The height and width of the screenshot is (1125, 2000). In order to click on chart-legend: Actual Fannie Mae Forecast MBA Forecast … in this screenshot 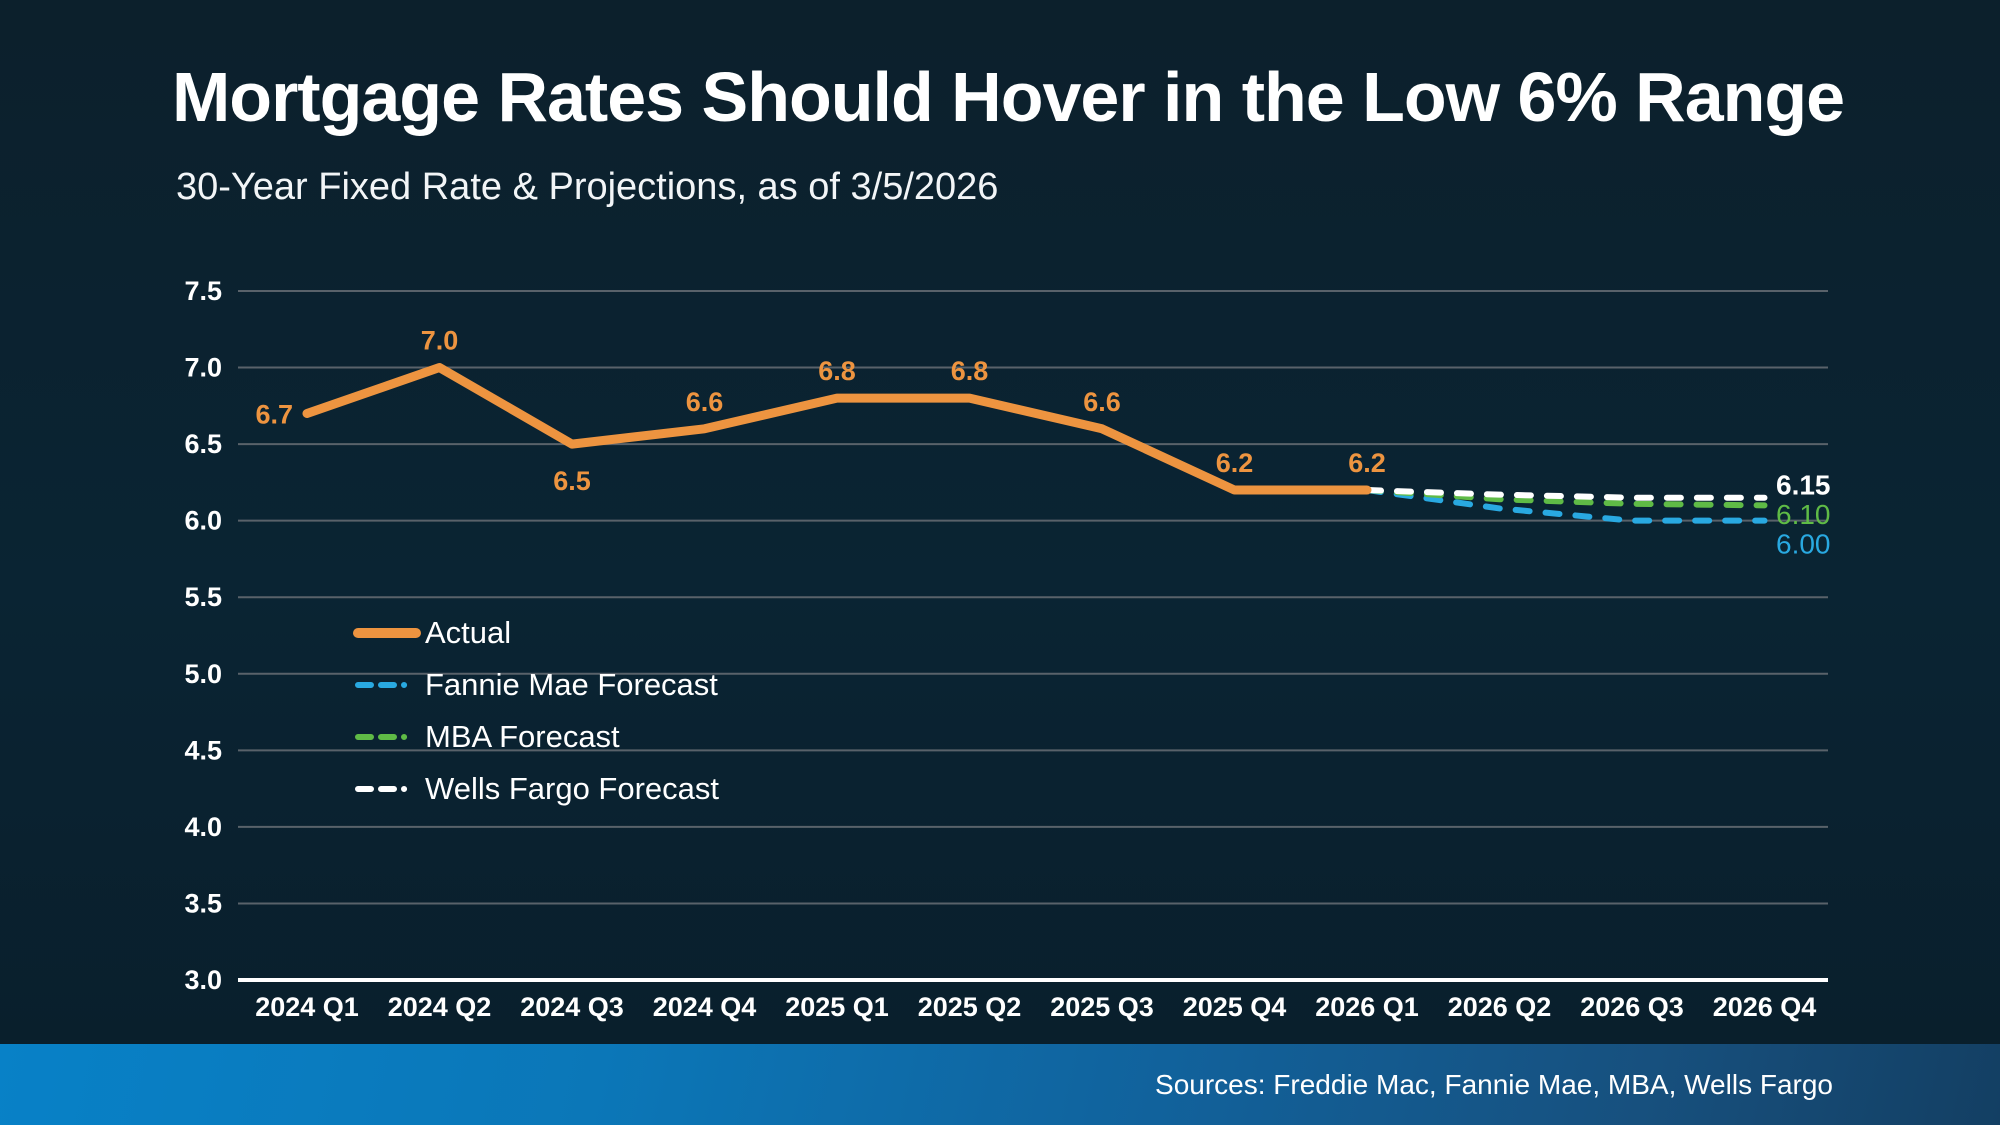, I will do `click(632, 711)`.